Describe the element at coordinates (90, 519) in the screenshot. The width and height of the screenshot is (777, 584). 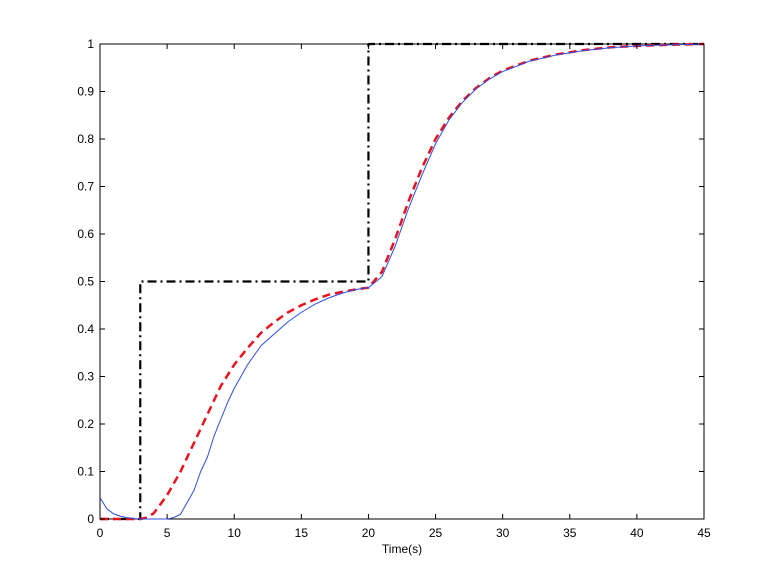
I see `y-tick-label: 0` at that location.